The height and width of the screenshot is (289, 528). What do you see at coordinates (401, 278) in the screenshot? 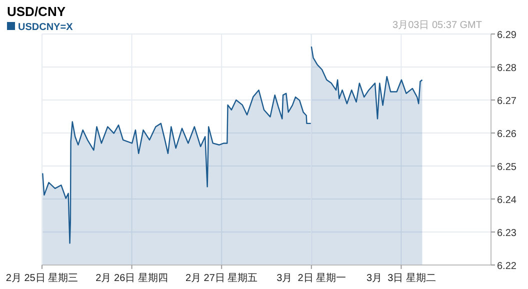
I see `x-tick-label: 3月 3日 星期二` at bounding box center [401, 278].